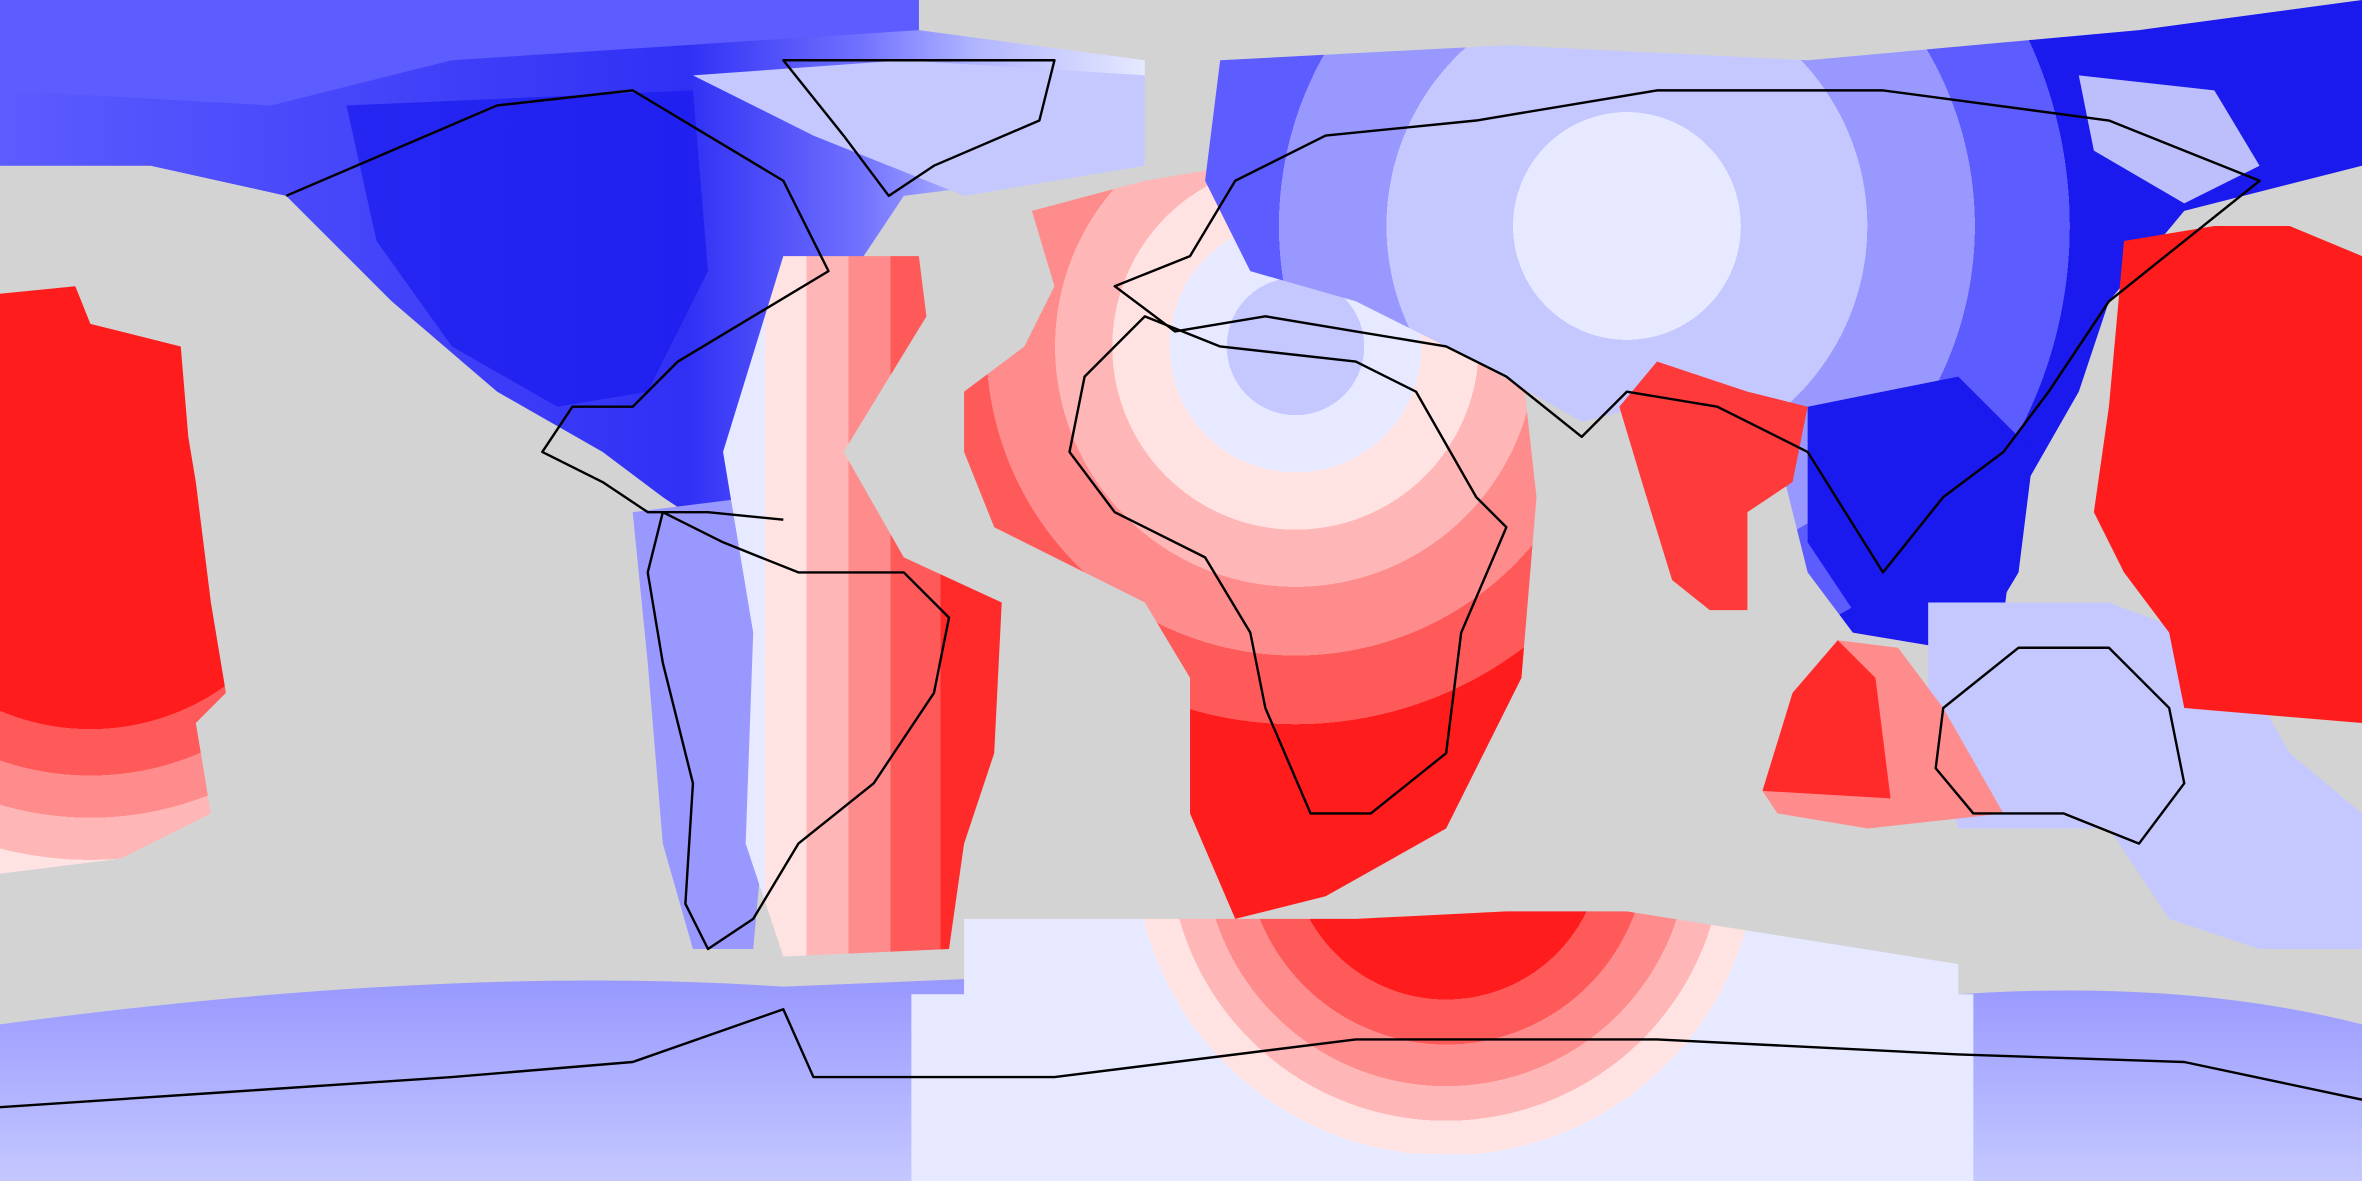  Describe the element at coordinates (1713, 486) in the screenshot. I see `india-red` at that location.